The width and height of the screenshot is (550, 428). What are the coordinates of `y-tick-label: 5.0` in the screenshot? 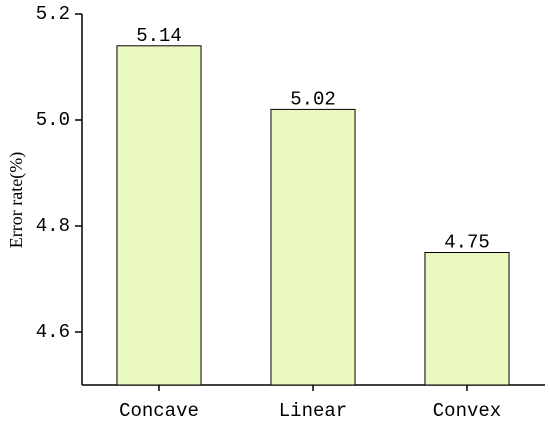 It's located at (53, 120).